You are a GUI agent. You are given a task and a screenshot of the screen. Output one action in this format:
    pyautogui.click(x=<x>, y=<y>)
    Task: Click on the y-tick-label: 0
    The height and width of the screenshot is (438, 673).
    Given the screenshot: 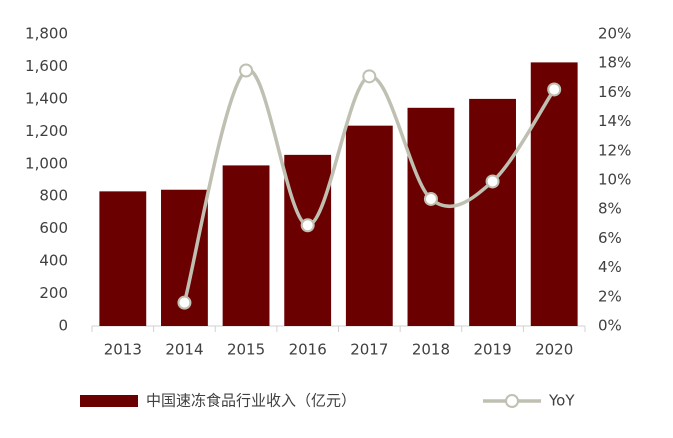 What is the action you would take?
    pyautogui.click(x=63, y=326)
    